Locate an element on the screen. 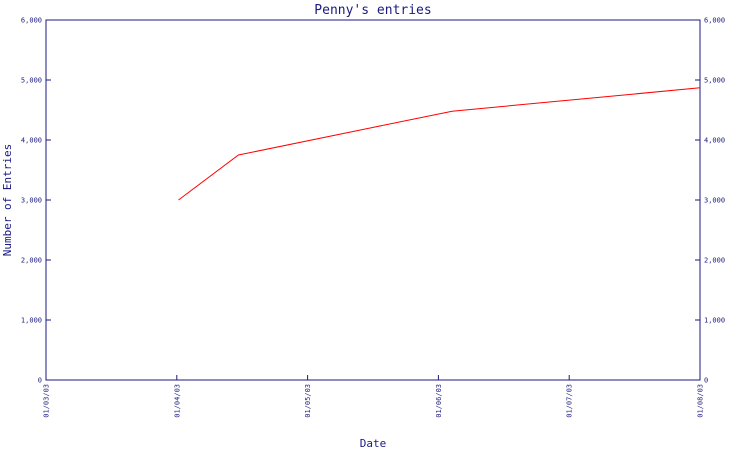 Image resolution: width=750 pixels, height=450 pixels. x-tick-label: 01/08/03 is located at coordinates (701, 401).